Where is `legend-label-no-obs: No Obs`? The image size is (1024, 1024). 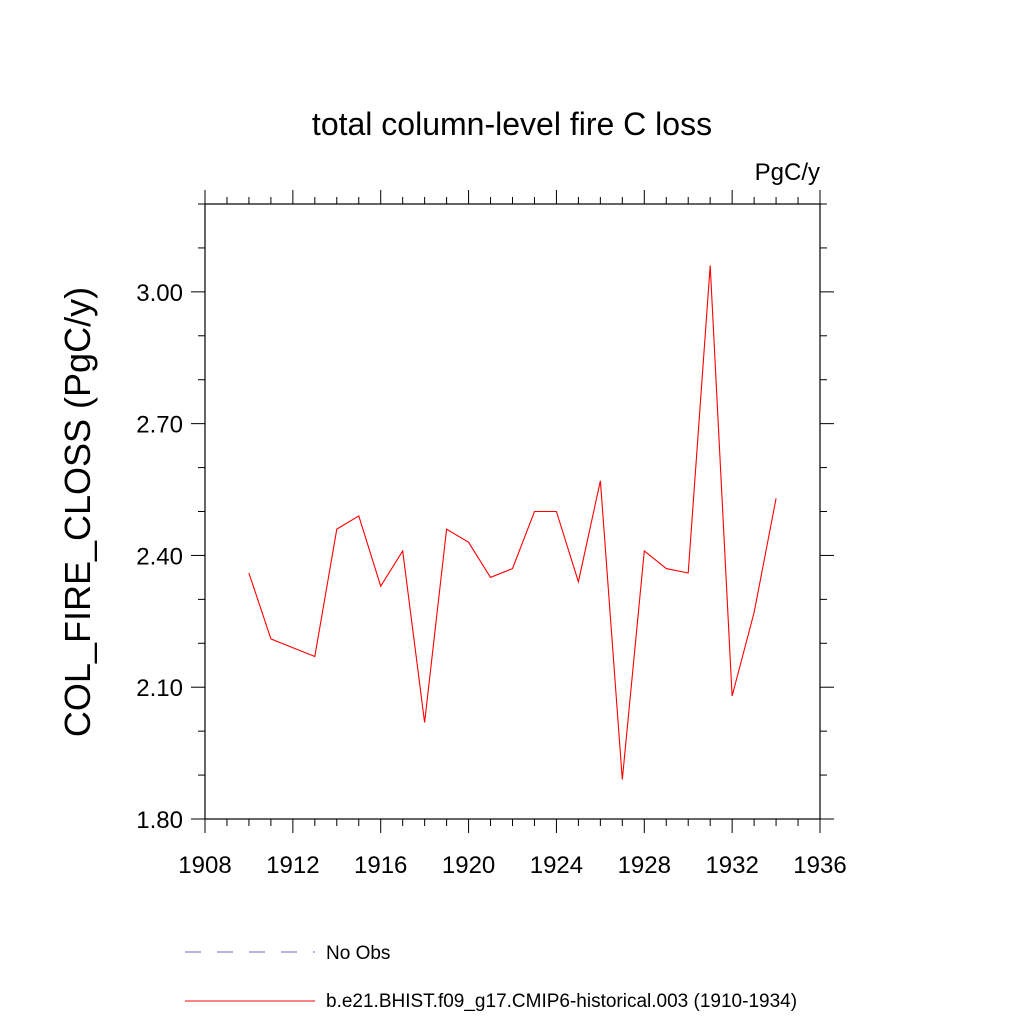 legend-label-no-obs: No Obs is located at coordinates (358, 953).